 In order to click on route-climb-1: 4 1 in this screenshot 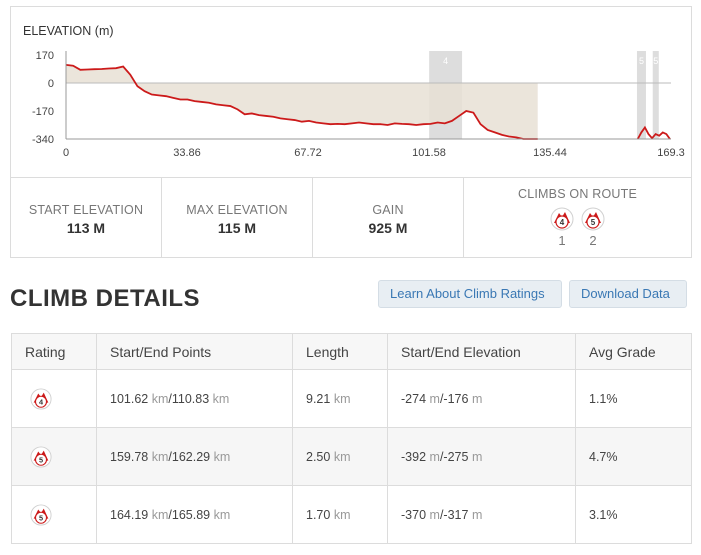, I will do `click(562, 227)`.